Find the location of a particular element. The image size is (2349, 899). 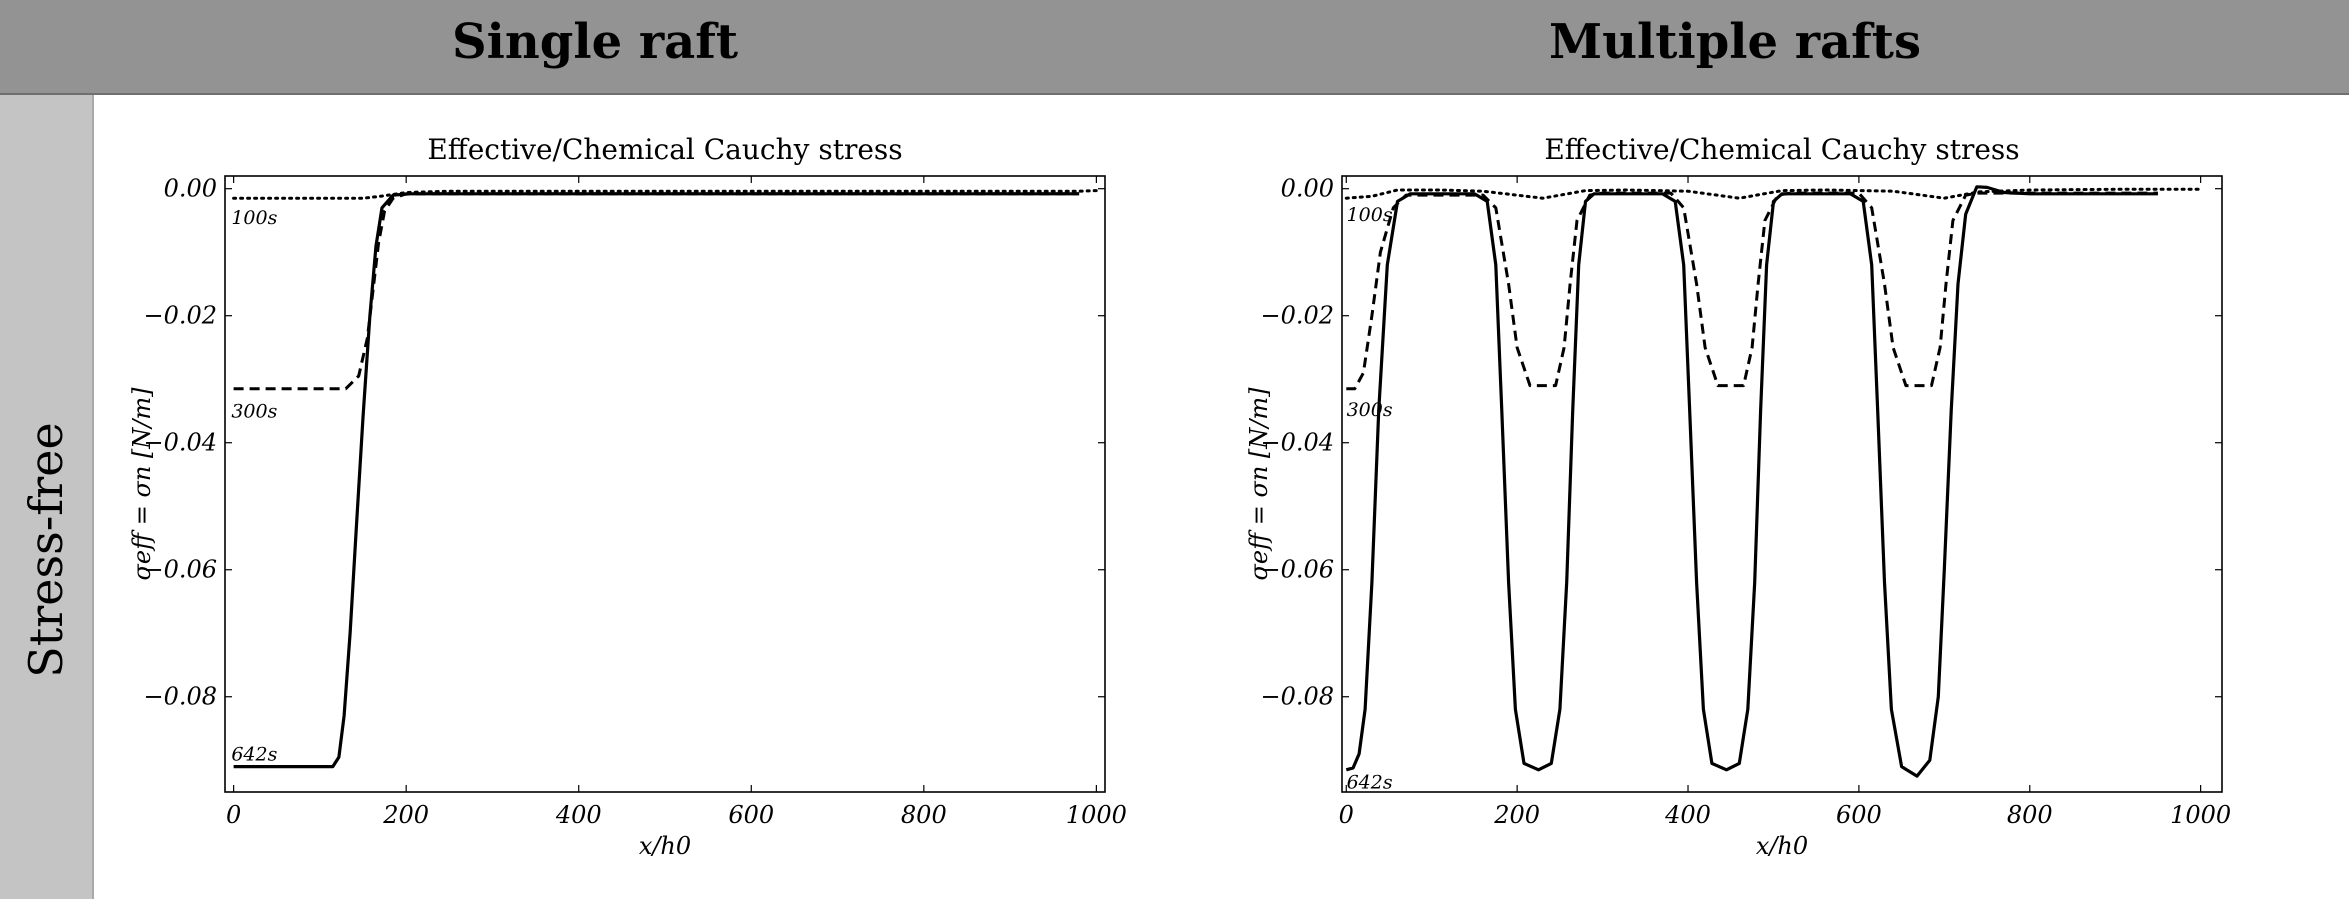

column-title-multiple-rafts: Multiple rafts is located at coordinates (1735, 42).